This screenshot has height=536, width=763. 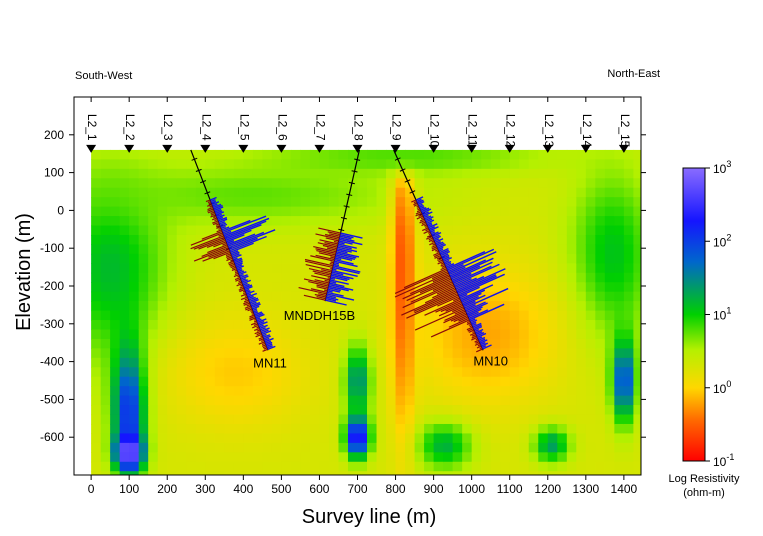 I want to click on station-marker-icon, so click(x=167, y=148).